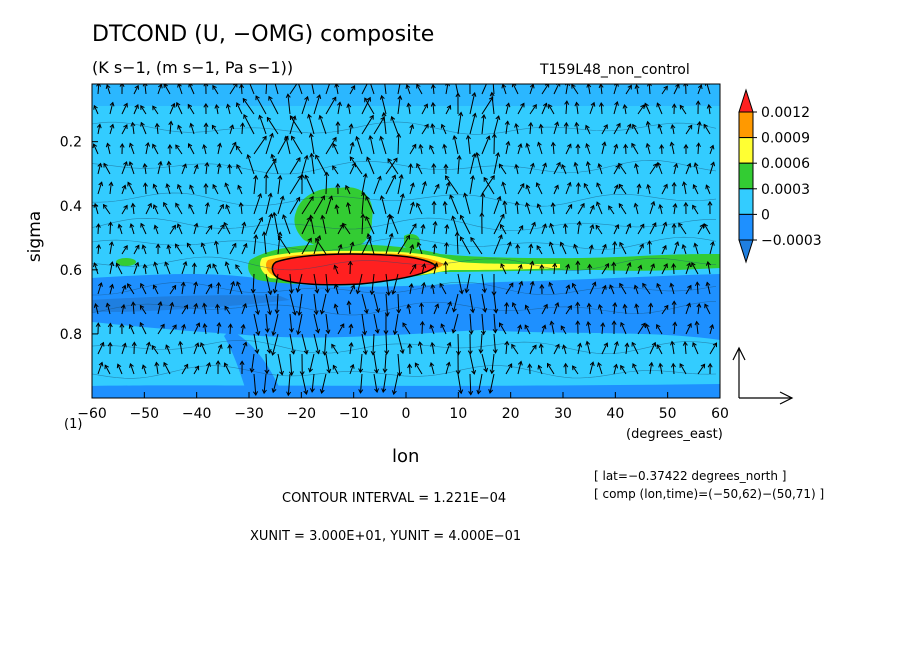 This screenshot has height=654, width=904. Describe the element at coordinates (71, 335) in the screenshot. I see `y-tick-label: 0.8` at that location.